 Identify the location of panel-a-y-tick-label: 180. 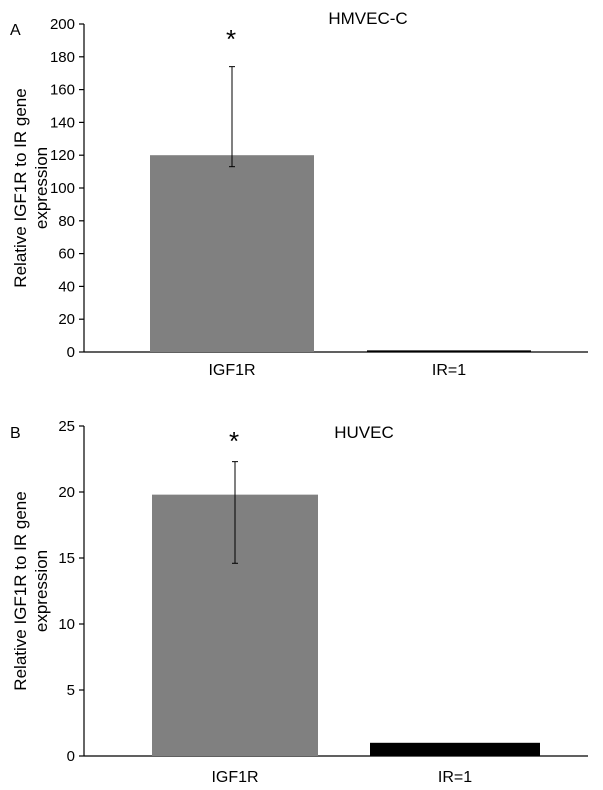
(62, 57).